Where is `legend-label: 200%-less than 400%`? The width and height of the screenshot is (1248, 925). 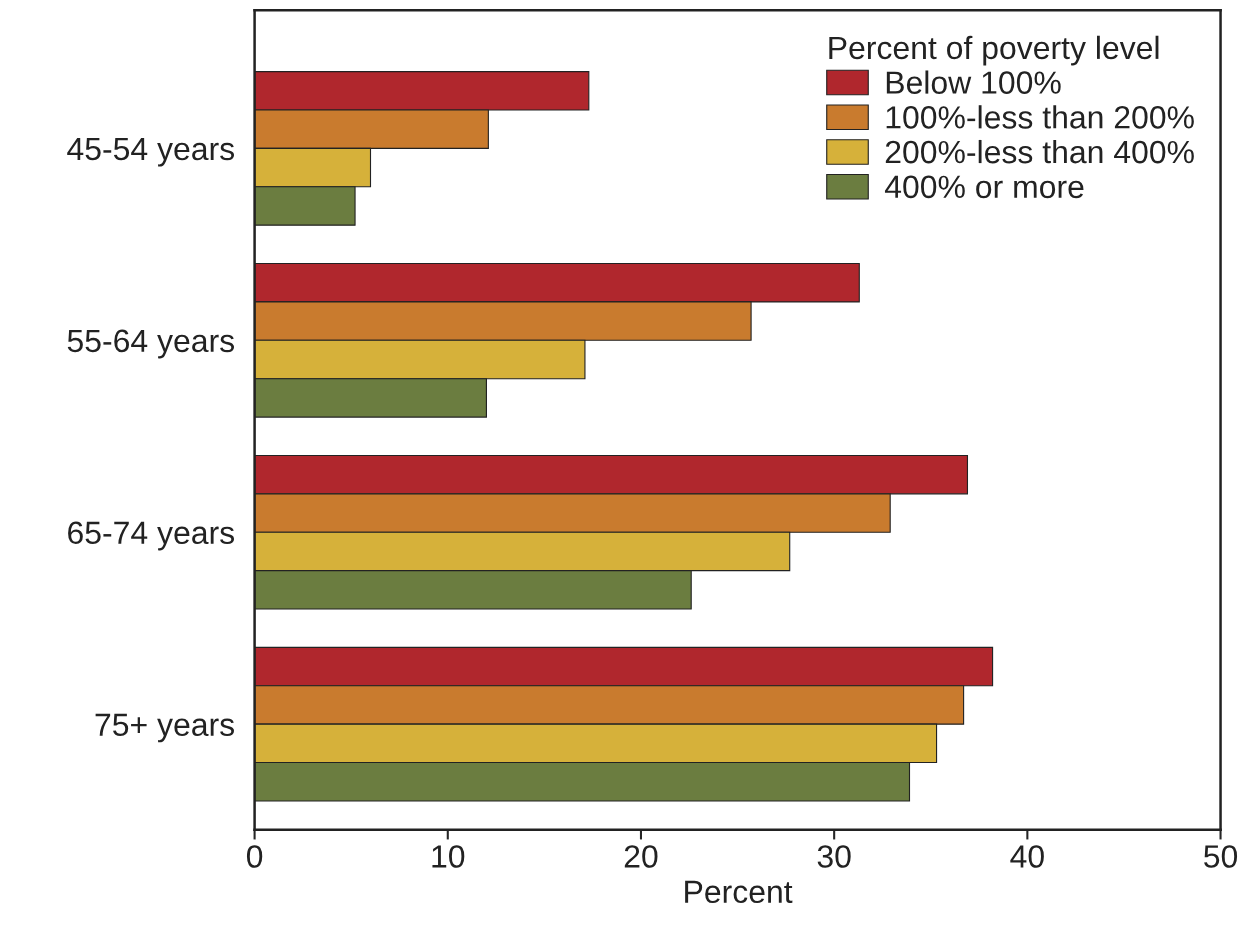 legend-label: 200%-less than 400% is located at coordinates (1039, 151).